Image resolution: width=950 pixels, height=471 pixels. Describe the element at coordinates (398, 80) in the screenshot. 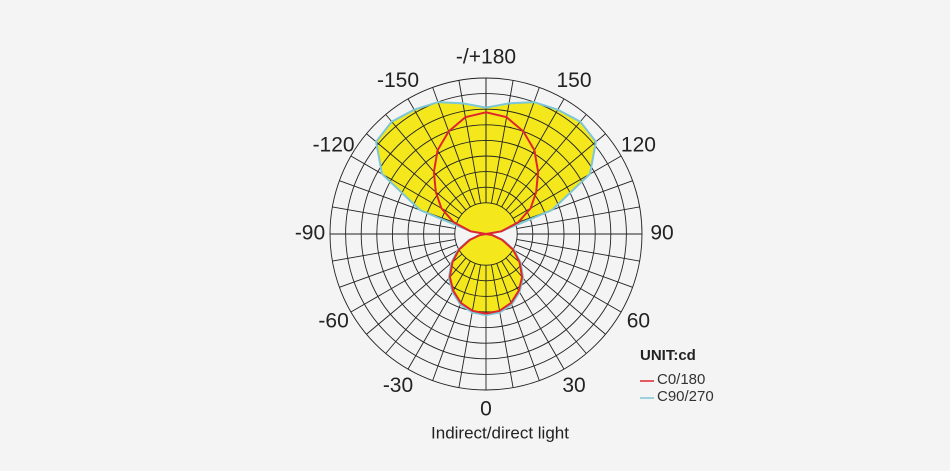

I see `theta-tick-label: -150` at that location.